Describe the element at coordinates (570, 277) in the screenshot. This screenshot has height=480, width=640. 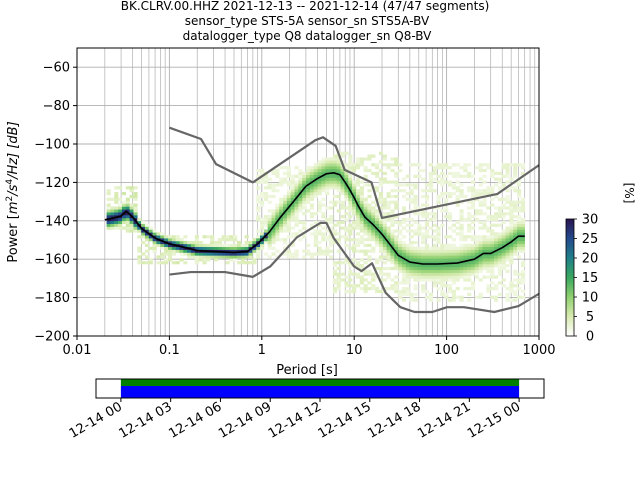
I see `colorbar-gradient` at that location.